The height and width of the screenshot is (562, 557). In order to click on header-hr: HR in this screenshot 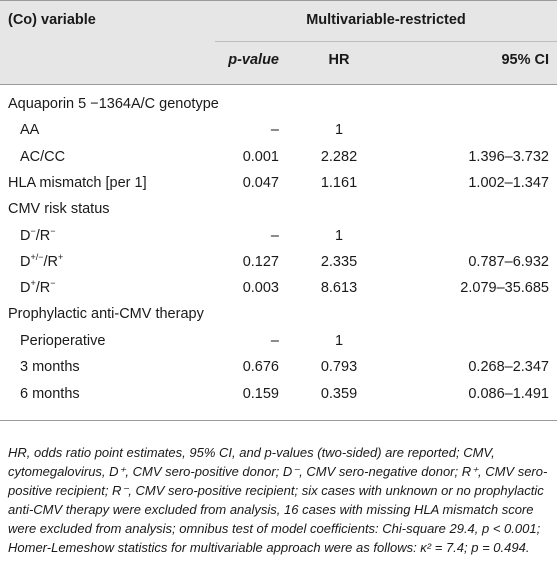, I will do `click(339, 60)`.